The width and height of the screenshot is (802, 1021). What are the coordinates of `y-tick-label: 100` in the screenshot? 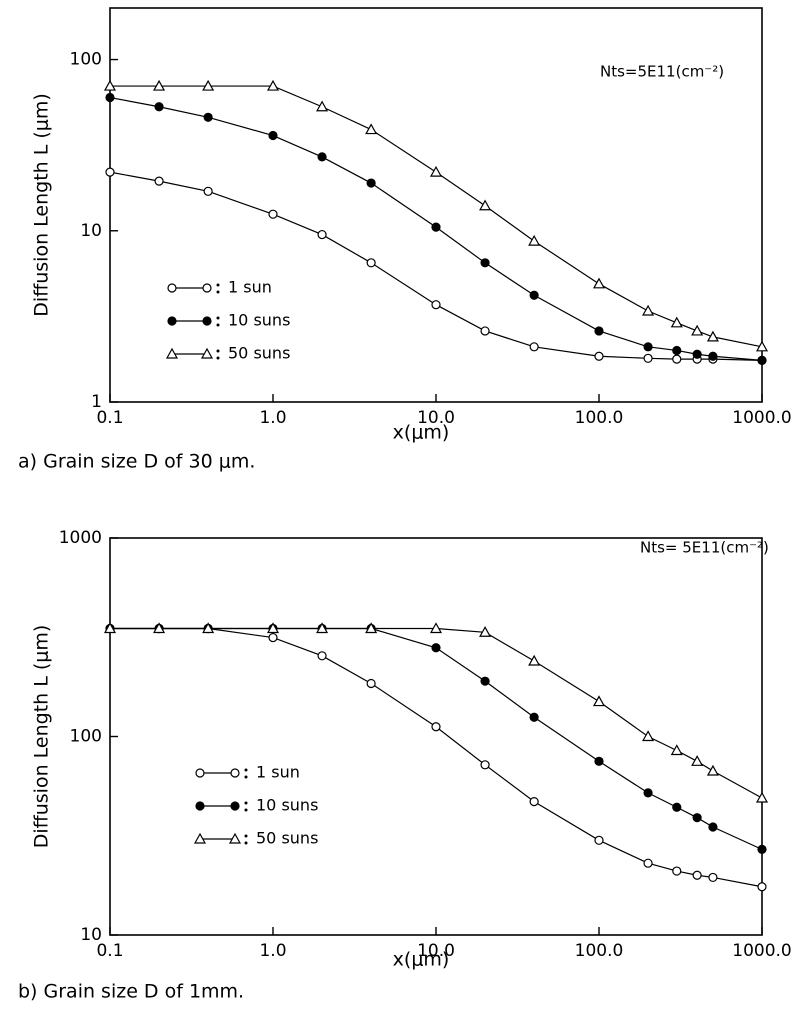 It's located at (86, 737).